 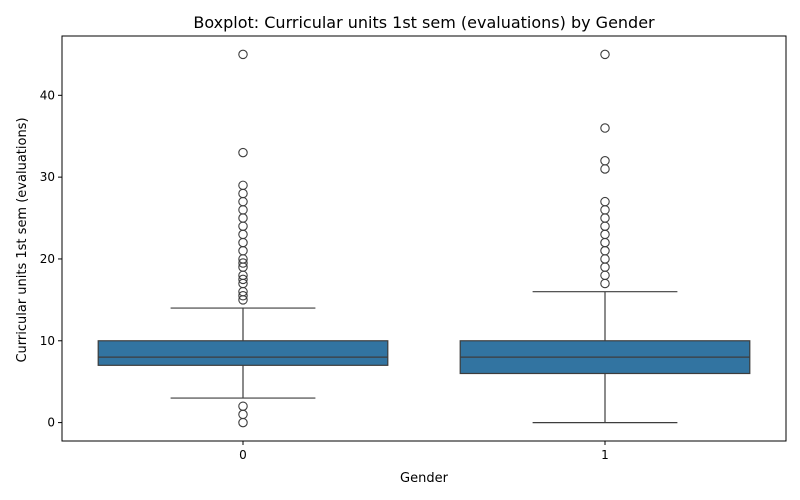 I want to click on y-tick-label: 40, so click(x=47, y=95).